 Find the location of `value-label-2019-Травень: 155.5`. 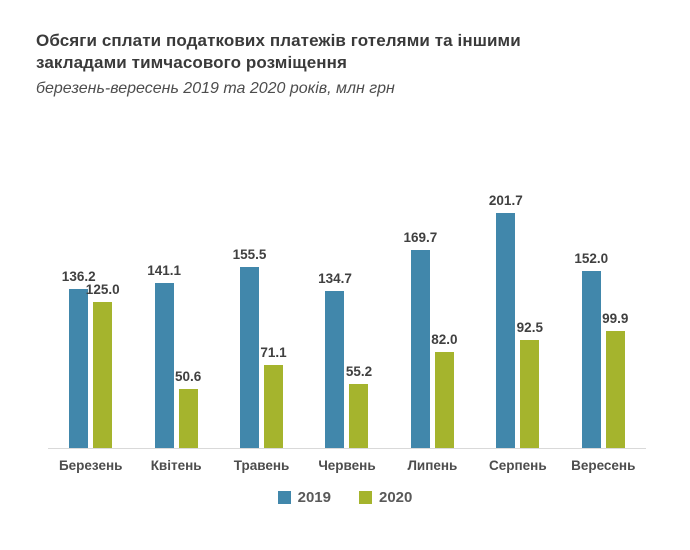

value-label-2019-Травень: 155.5 is located at coordinates (249, 254).